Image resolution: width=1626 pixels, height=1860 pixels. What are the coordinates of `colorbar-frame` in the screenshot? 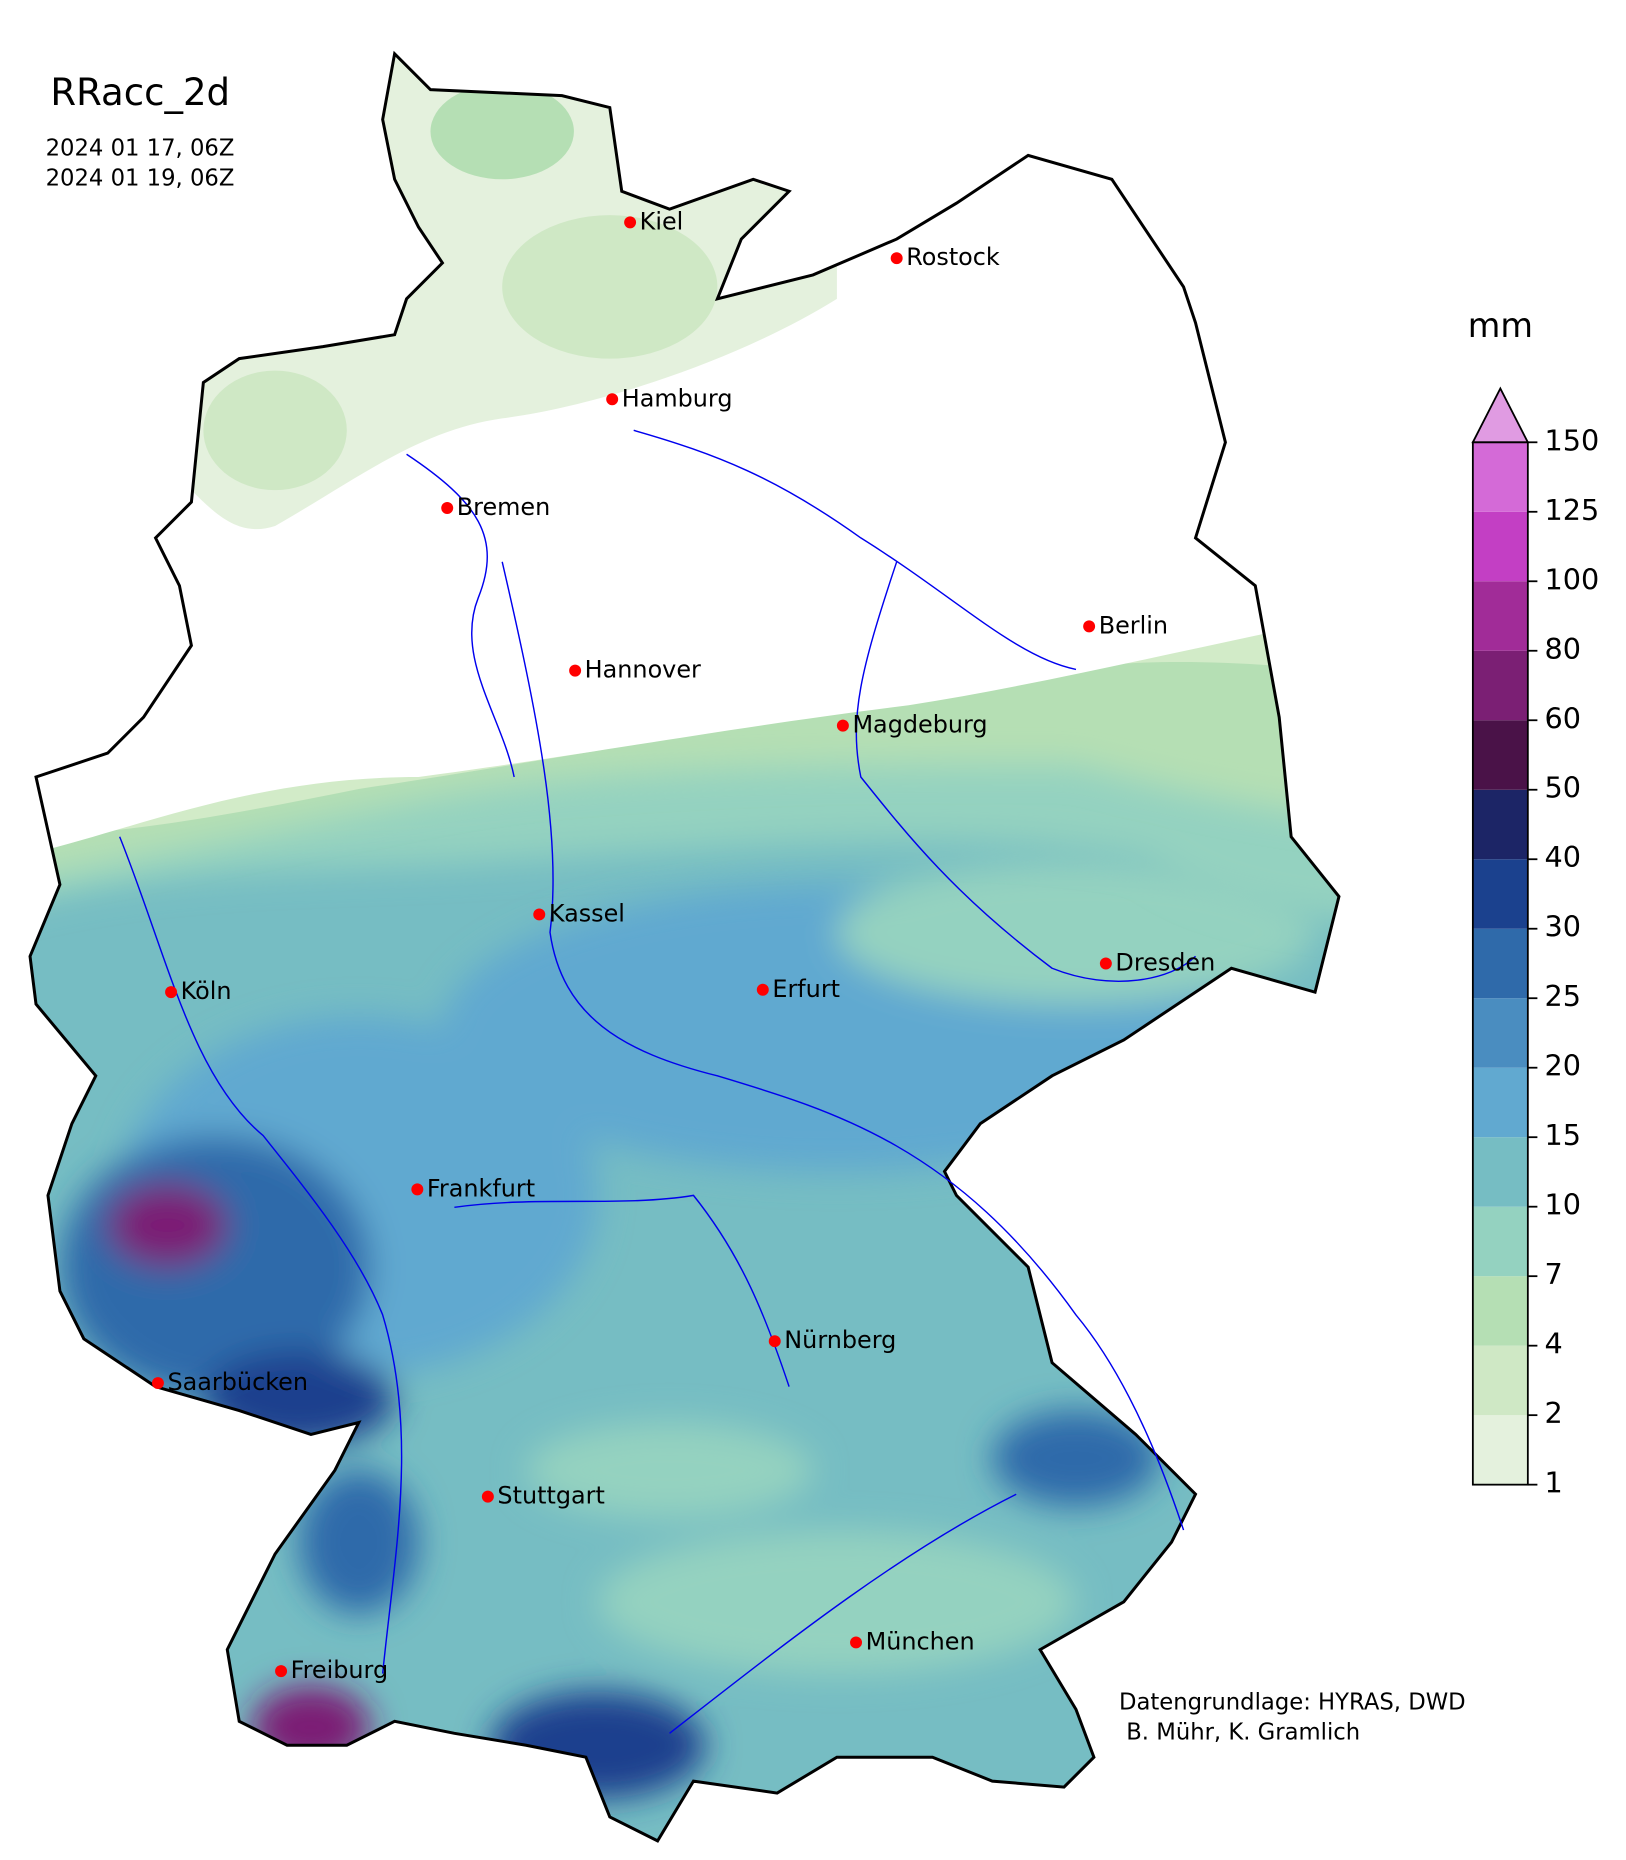 It's located at (1500, 963).